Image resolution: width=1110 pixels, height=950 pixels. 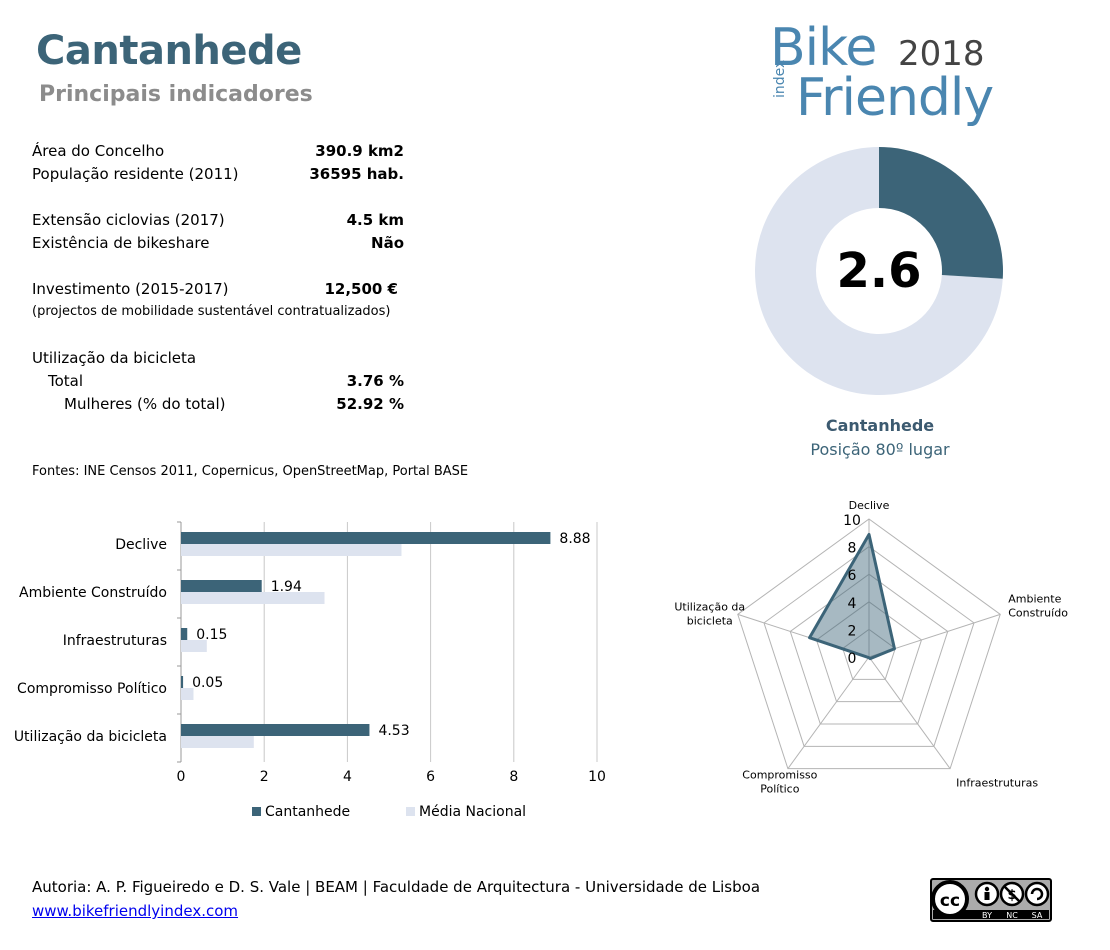 I want to click on page-subtitle: Principais indicadores, so click(x=176, y=94).